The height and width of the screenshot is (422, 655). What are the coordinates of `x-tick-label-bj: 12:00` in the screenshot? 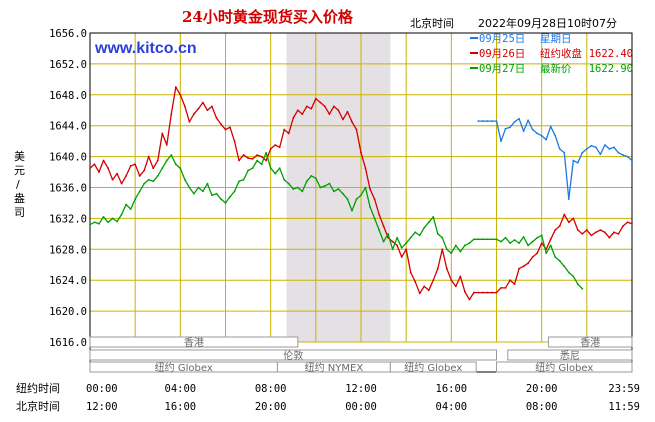 It's located at (102, 407).